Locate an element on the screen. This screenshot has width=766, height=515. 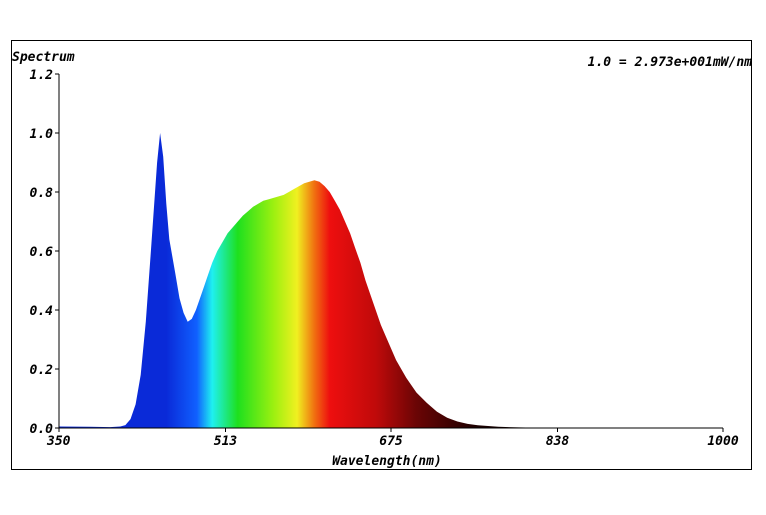
y-axis-ticks: 0.0 0.2 0.4 0.6 0.8 1.0 1.2 is located at coordinates (44, 252).